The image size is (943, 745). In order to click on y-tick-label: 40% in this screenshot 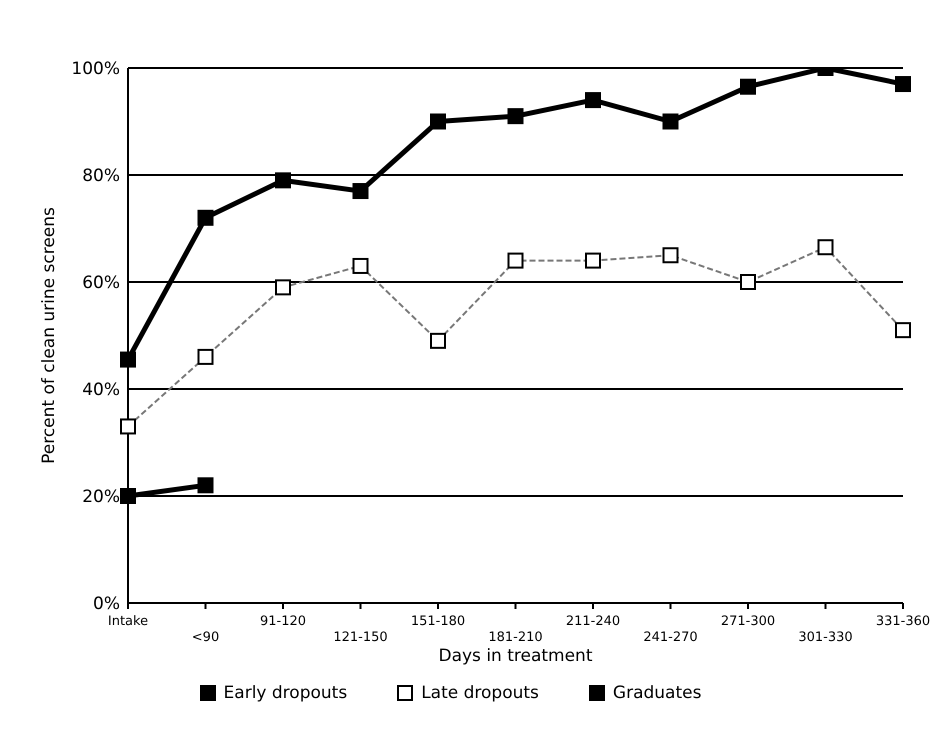, I will do `click(101, 390)`.